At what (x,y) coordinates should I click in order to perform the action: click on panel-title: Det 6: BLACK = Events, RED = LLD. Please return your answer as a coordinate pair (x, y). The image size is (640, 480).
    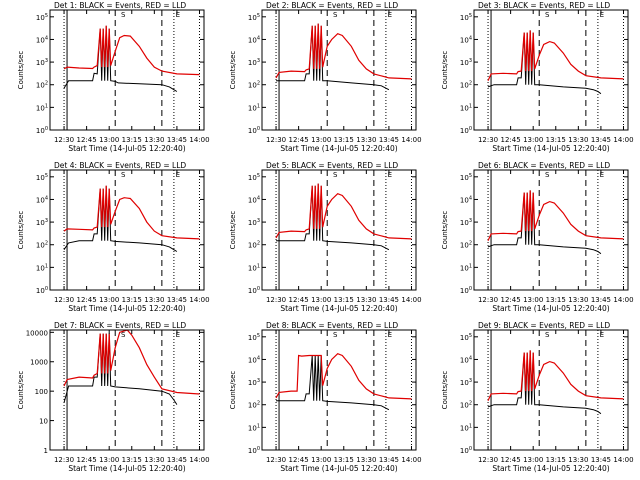
    Looking at the image, I should click on (544, 165).